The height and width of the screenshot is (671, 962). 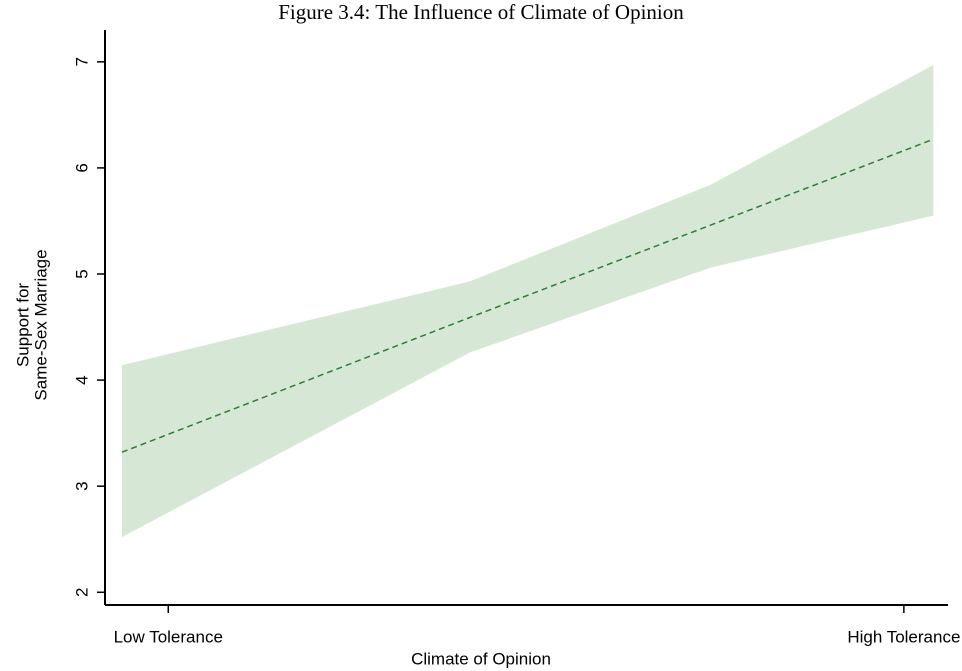 What do you see at coordinates (903, 636) in the screenshot?
I see `x-tick-label: High Tolerance` at bounding box center [903, 636].